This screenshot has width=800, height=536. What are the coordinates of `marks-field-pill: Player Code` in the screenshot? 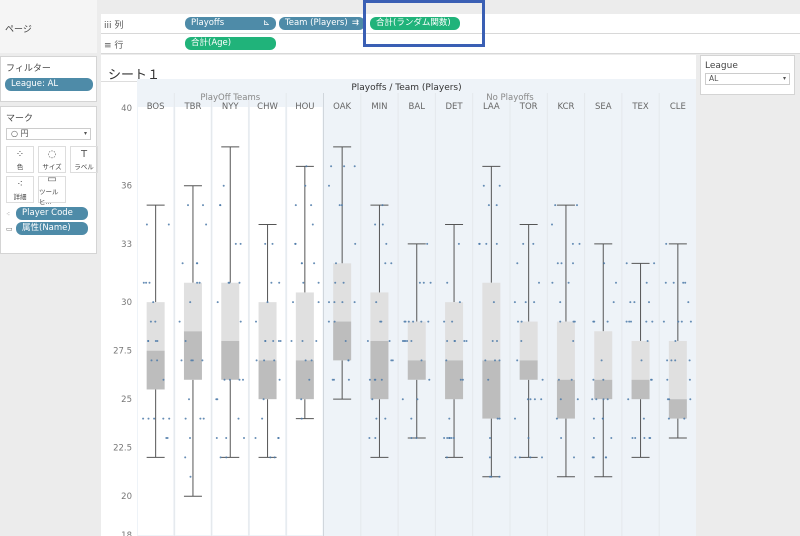 It's located at (52, 213).